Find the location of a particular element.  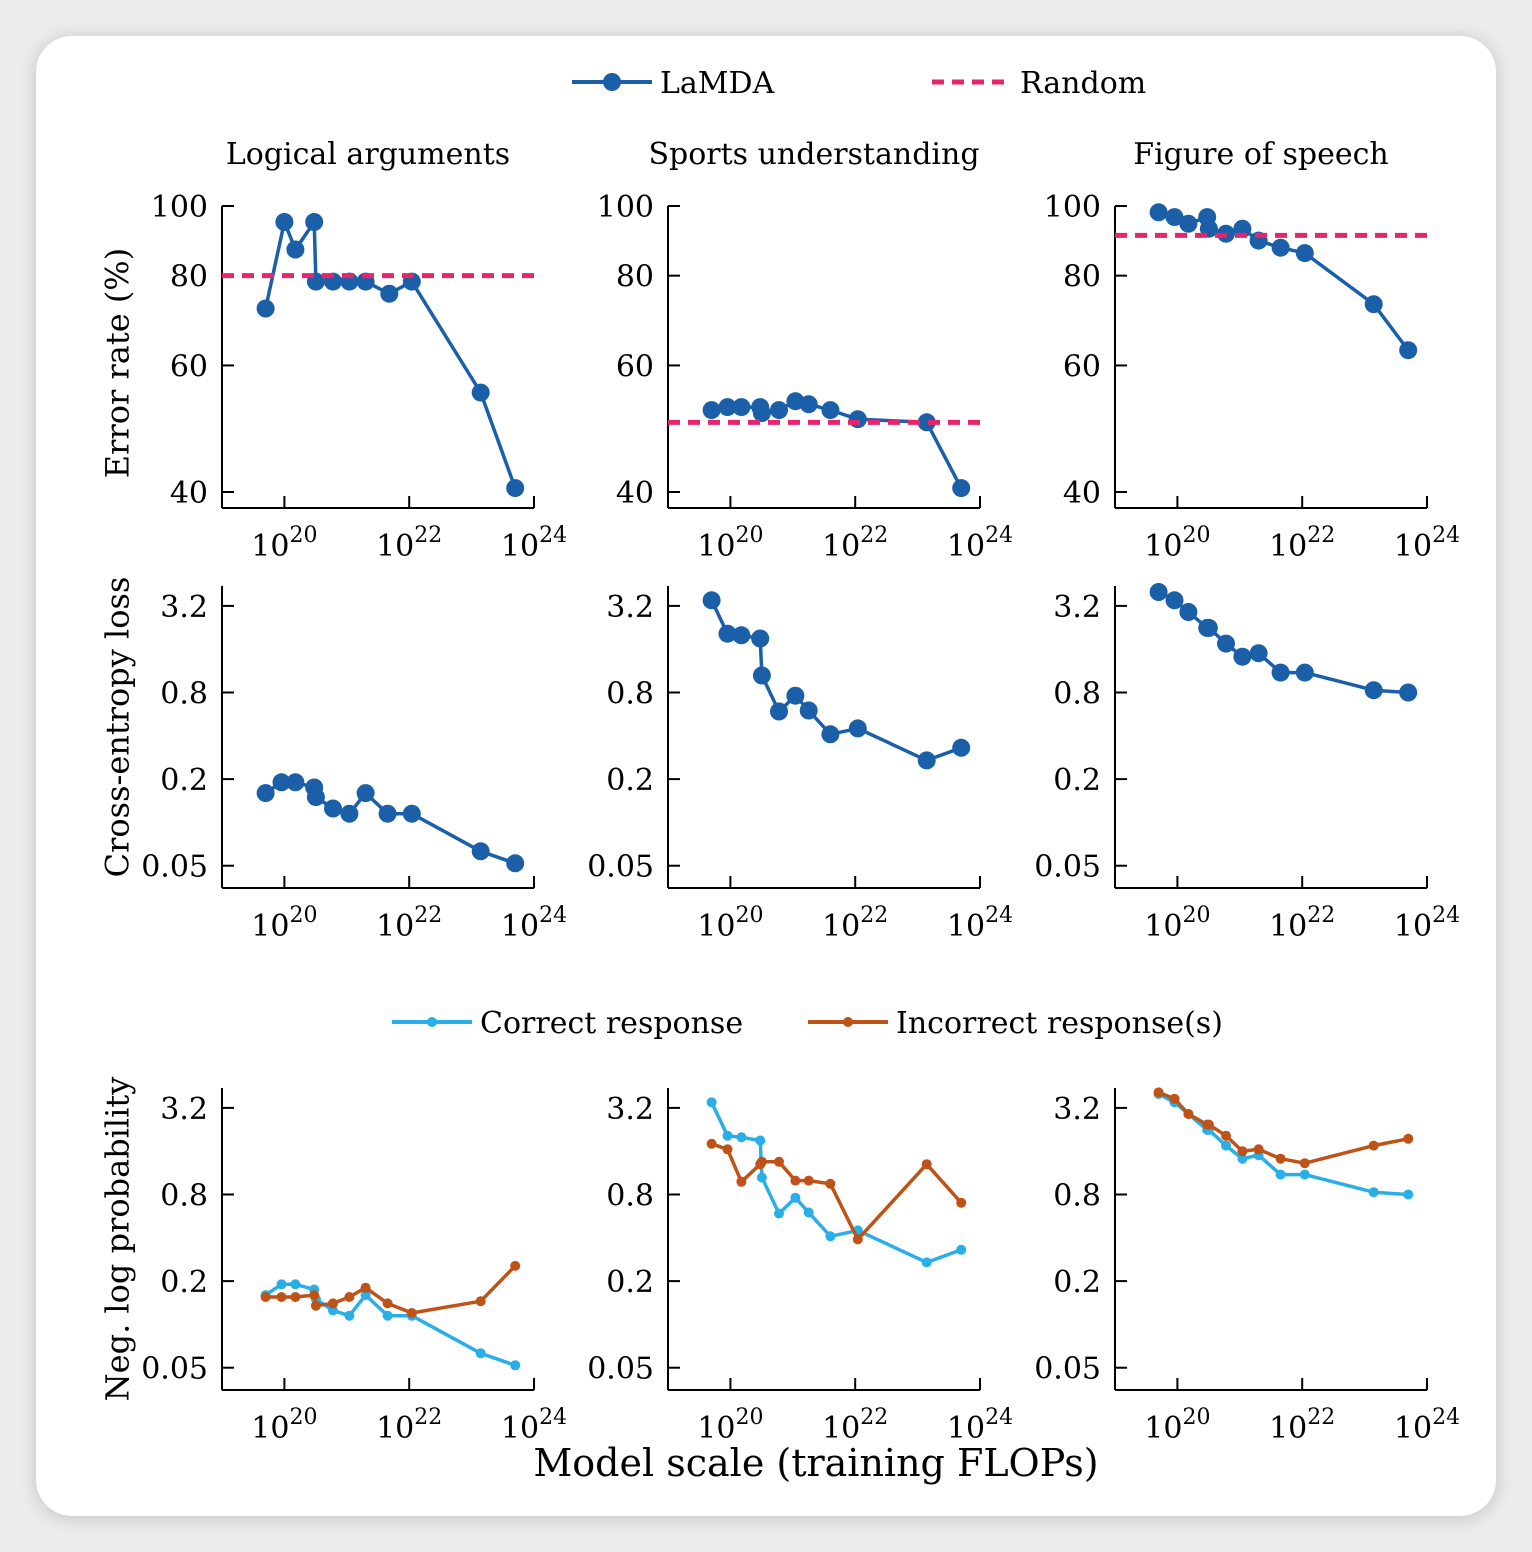

legend-bottom-item: Incorrect response(s) is located at coordinates (1015, 1023).